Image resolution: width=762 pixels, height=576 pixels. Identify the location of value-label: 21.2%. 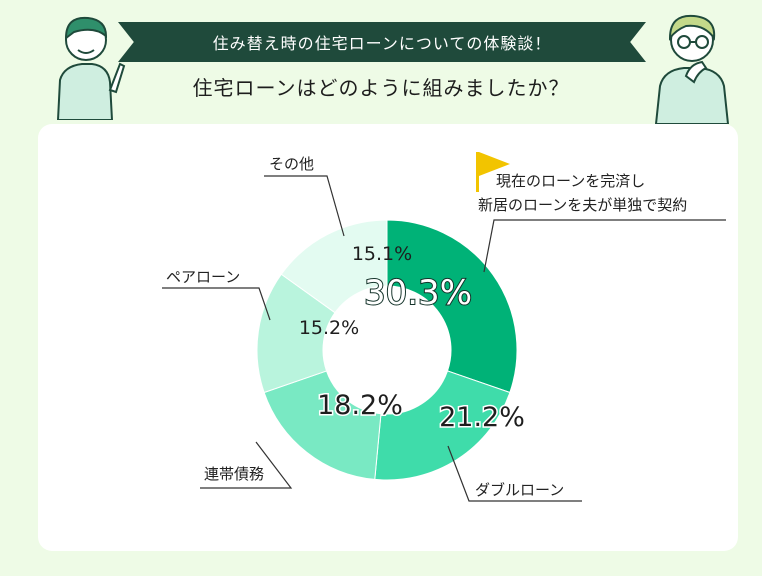
(482, 417).